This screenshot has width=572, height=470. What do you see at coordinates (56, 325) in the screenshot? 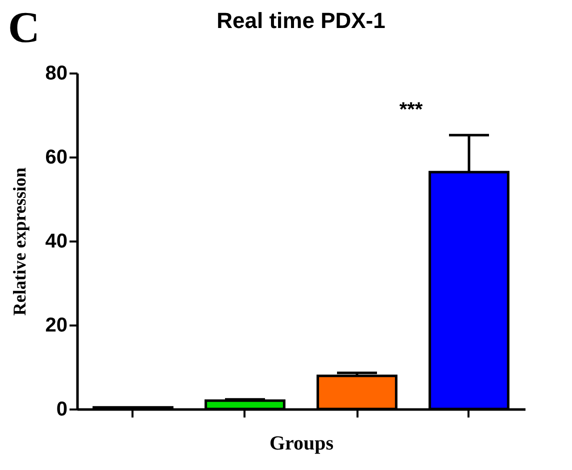
I see `y-tick-label: 20` at bounding box center [56, 325].